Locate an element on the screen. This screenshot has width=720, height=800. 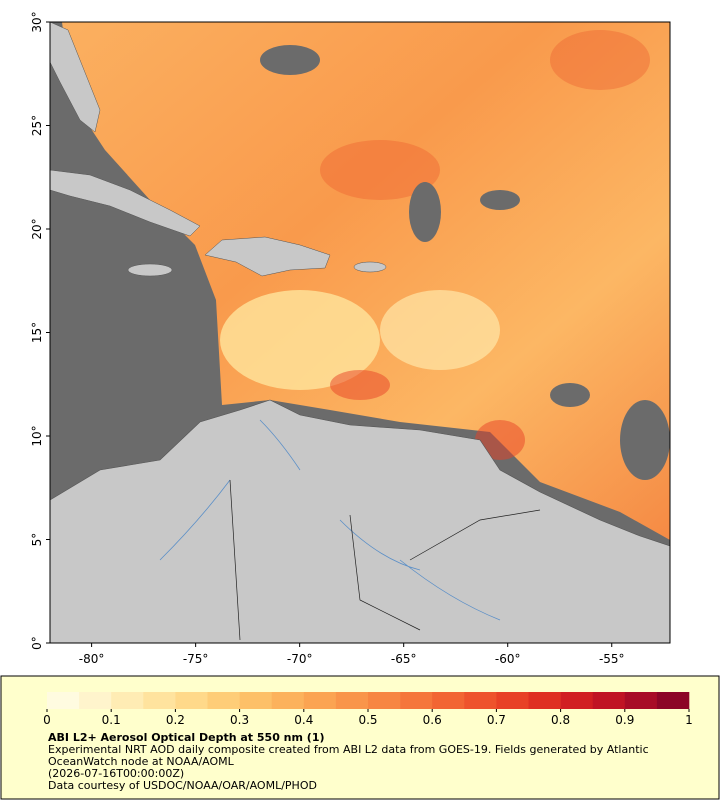
colorbar-tick-label: 1 is located at coordinates (689, 720).